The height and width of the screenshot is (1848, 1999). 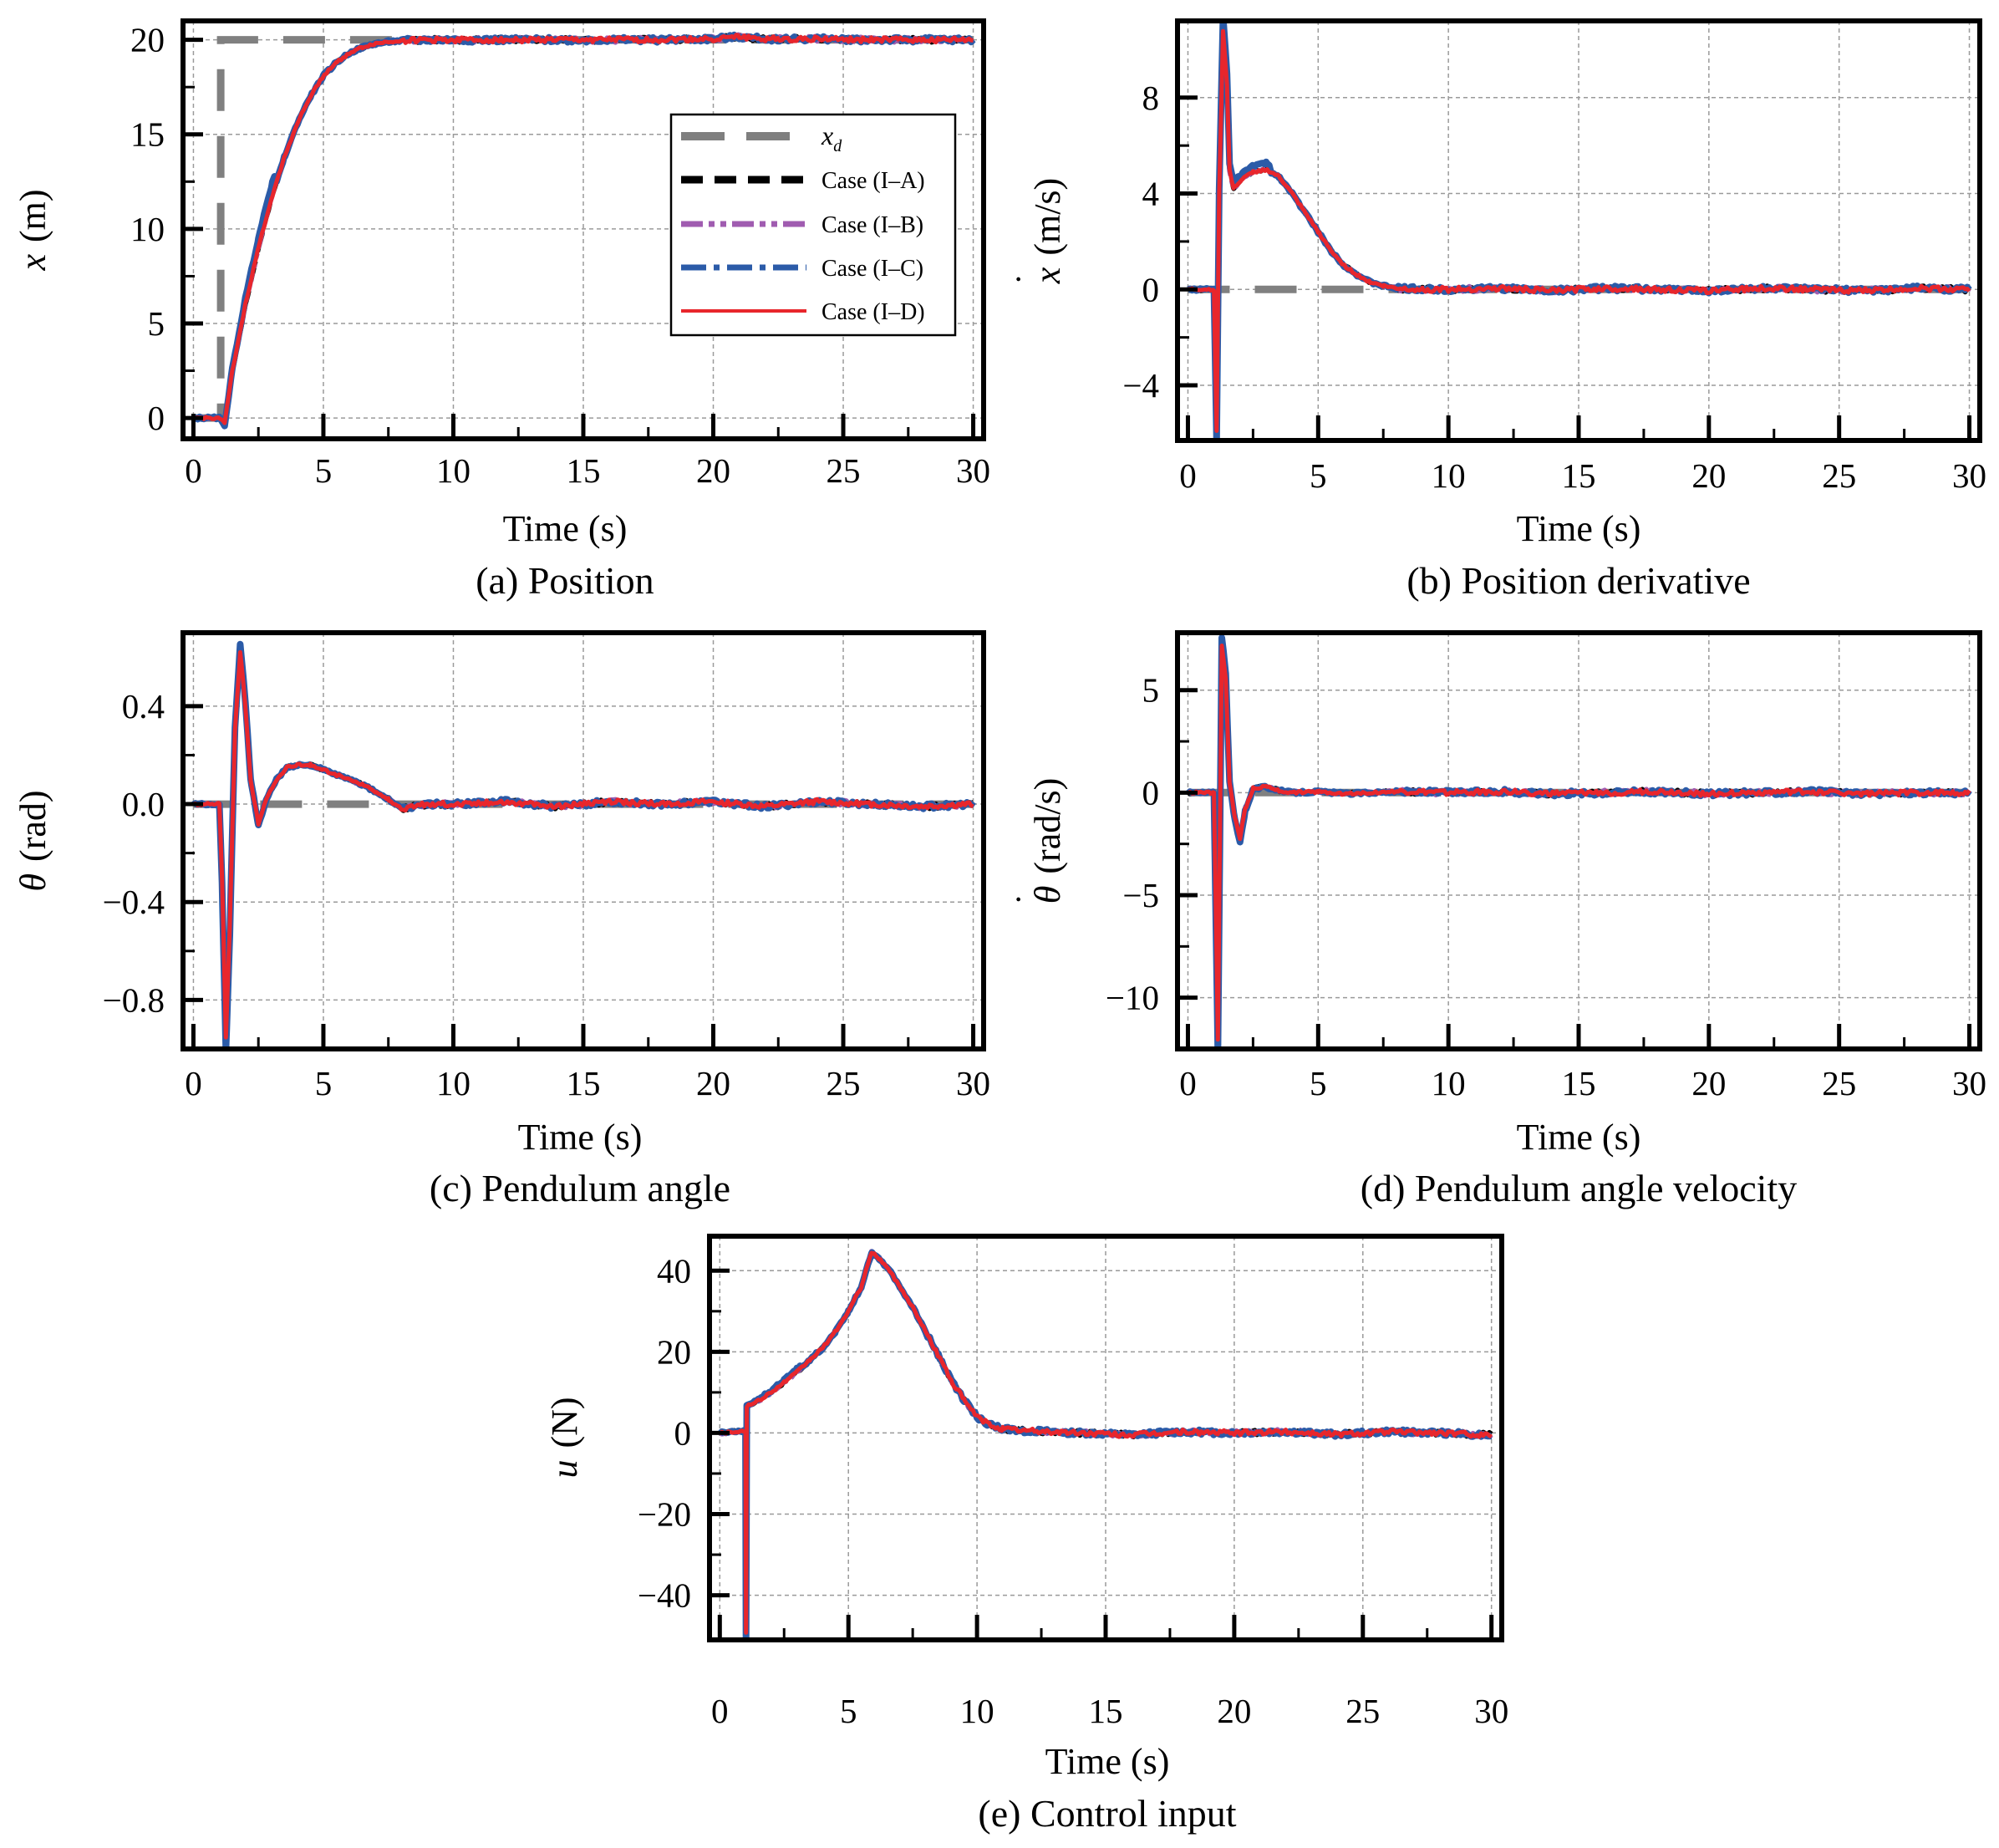 I want to click on panel-a-xlabel: Time (s), so click(x=565, y=528).